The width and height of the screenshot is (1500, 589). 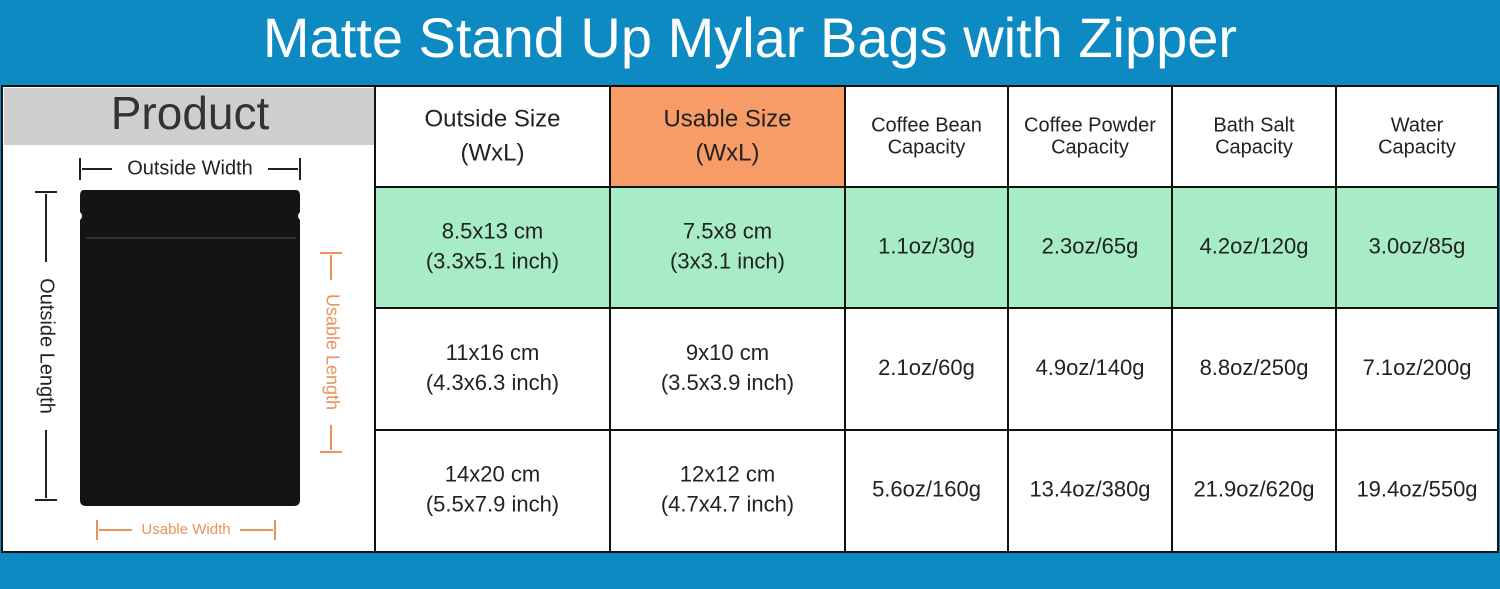 I want to click on outside-length-label: Outside Length, so click(x=47, y=346).